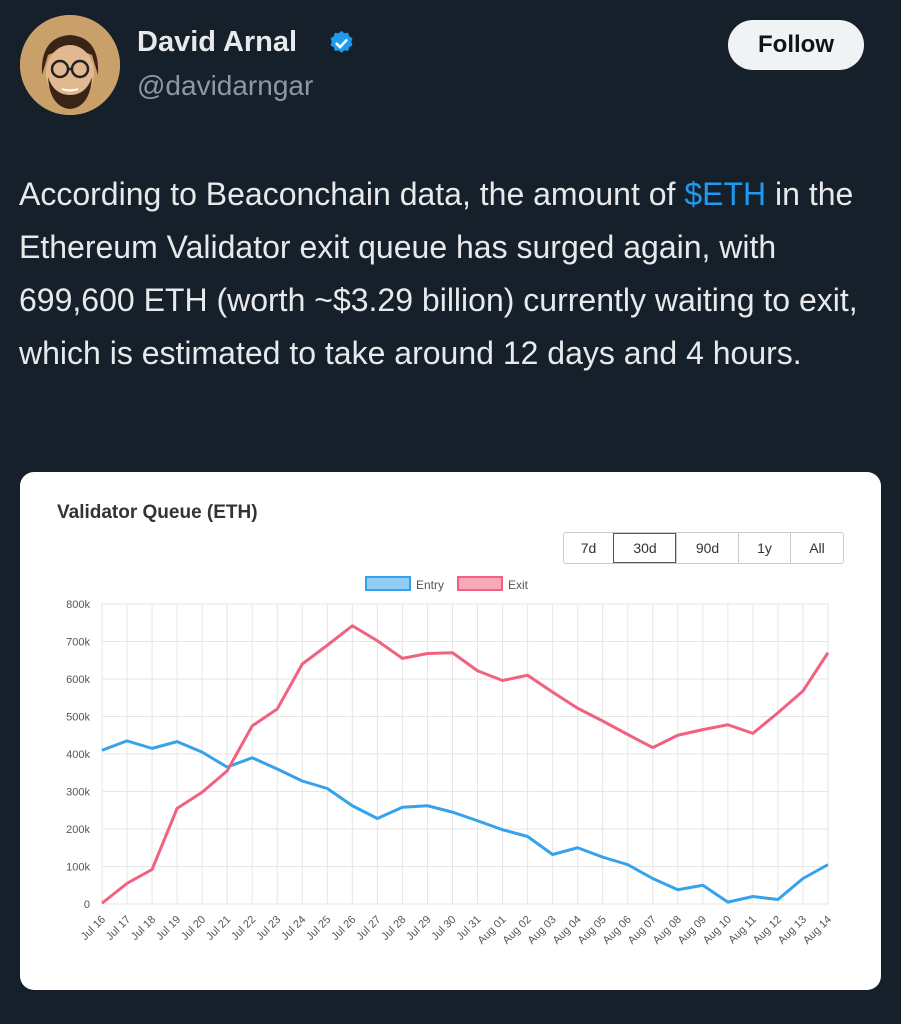 Image resolution: width=901 pixels, height=1024 pixels. I want to click on x-tick-label: Aug 14, so click(817, 930).